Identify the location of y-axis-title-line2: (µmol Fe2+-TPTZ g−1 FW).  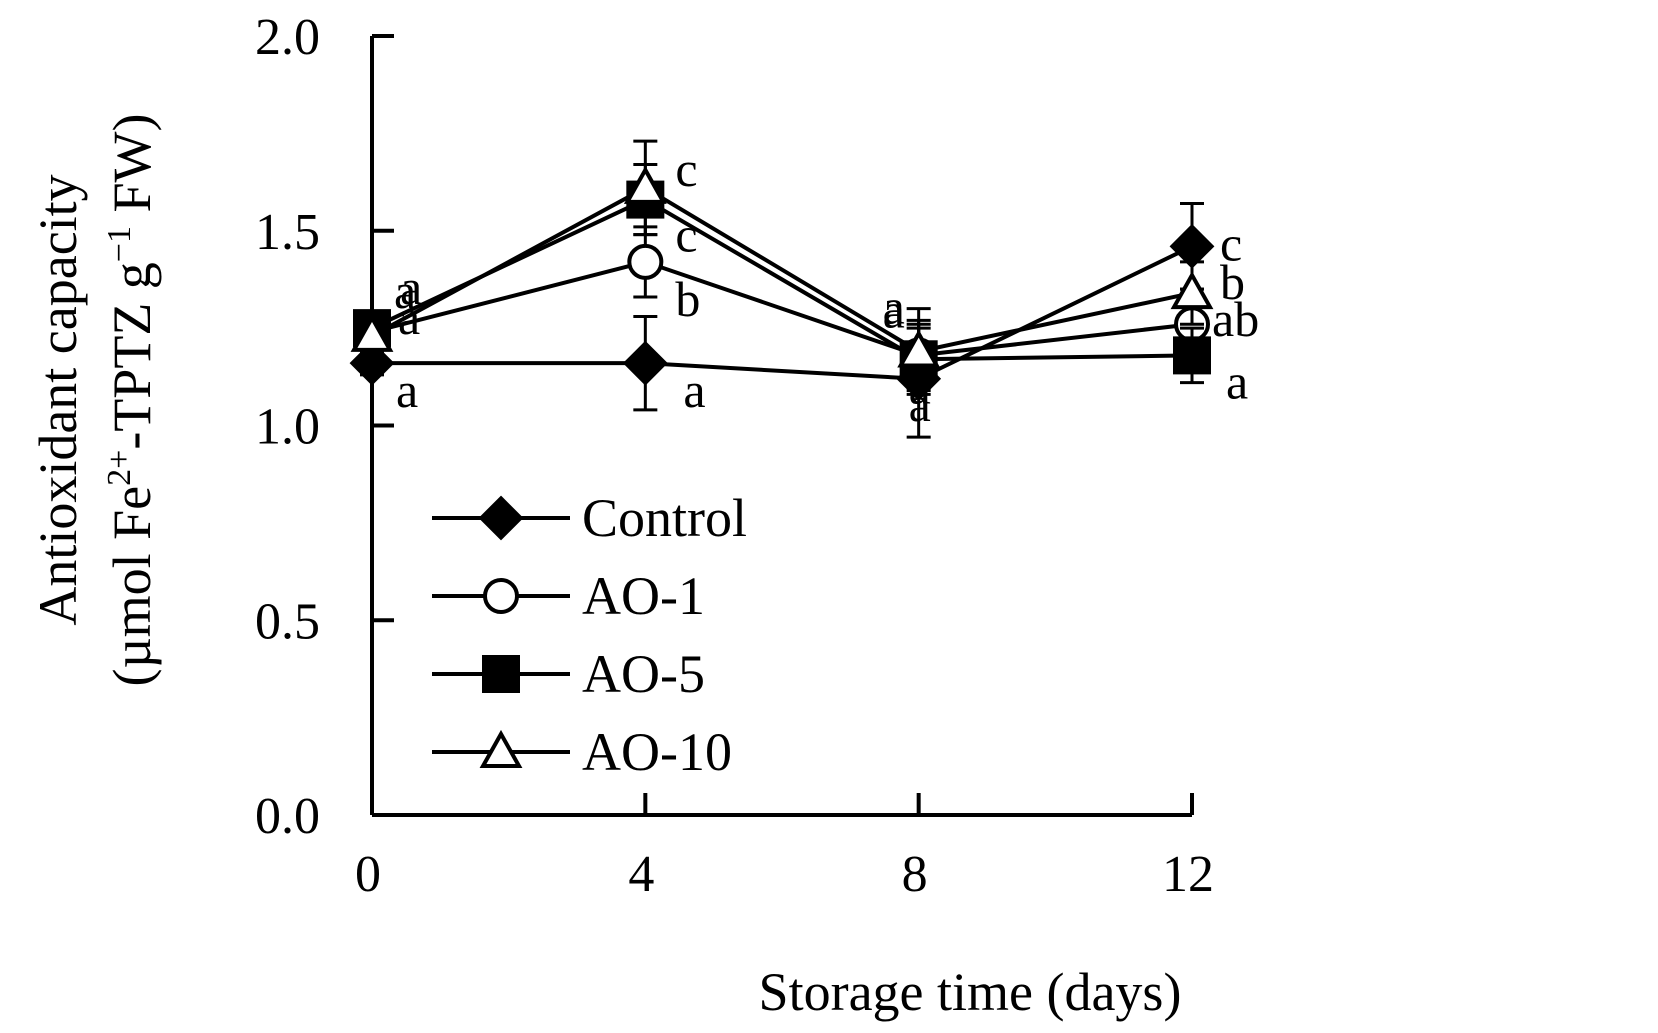
(131, 400).